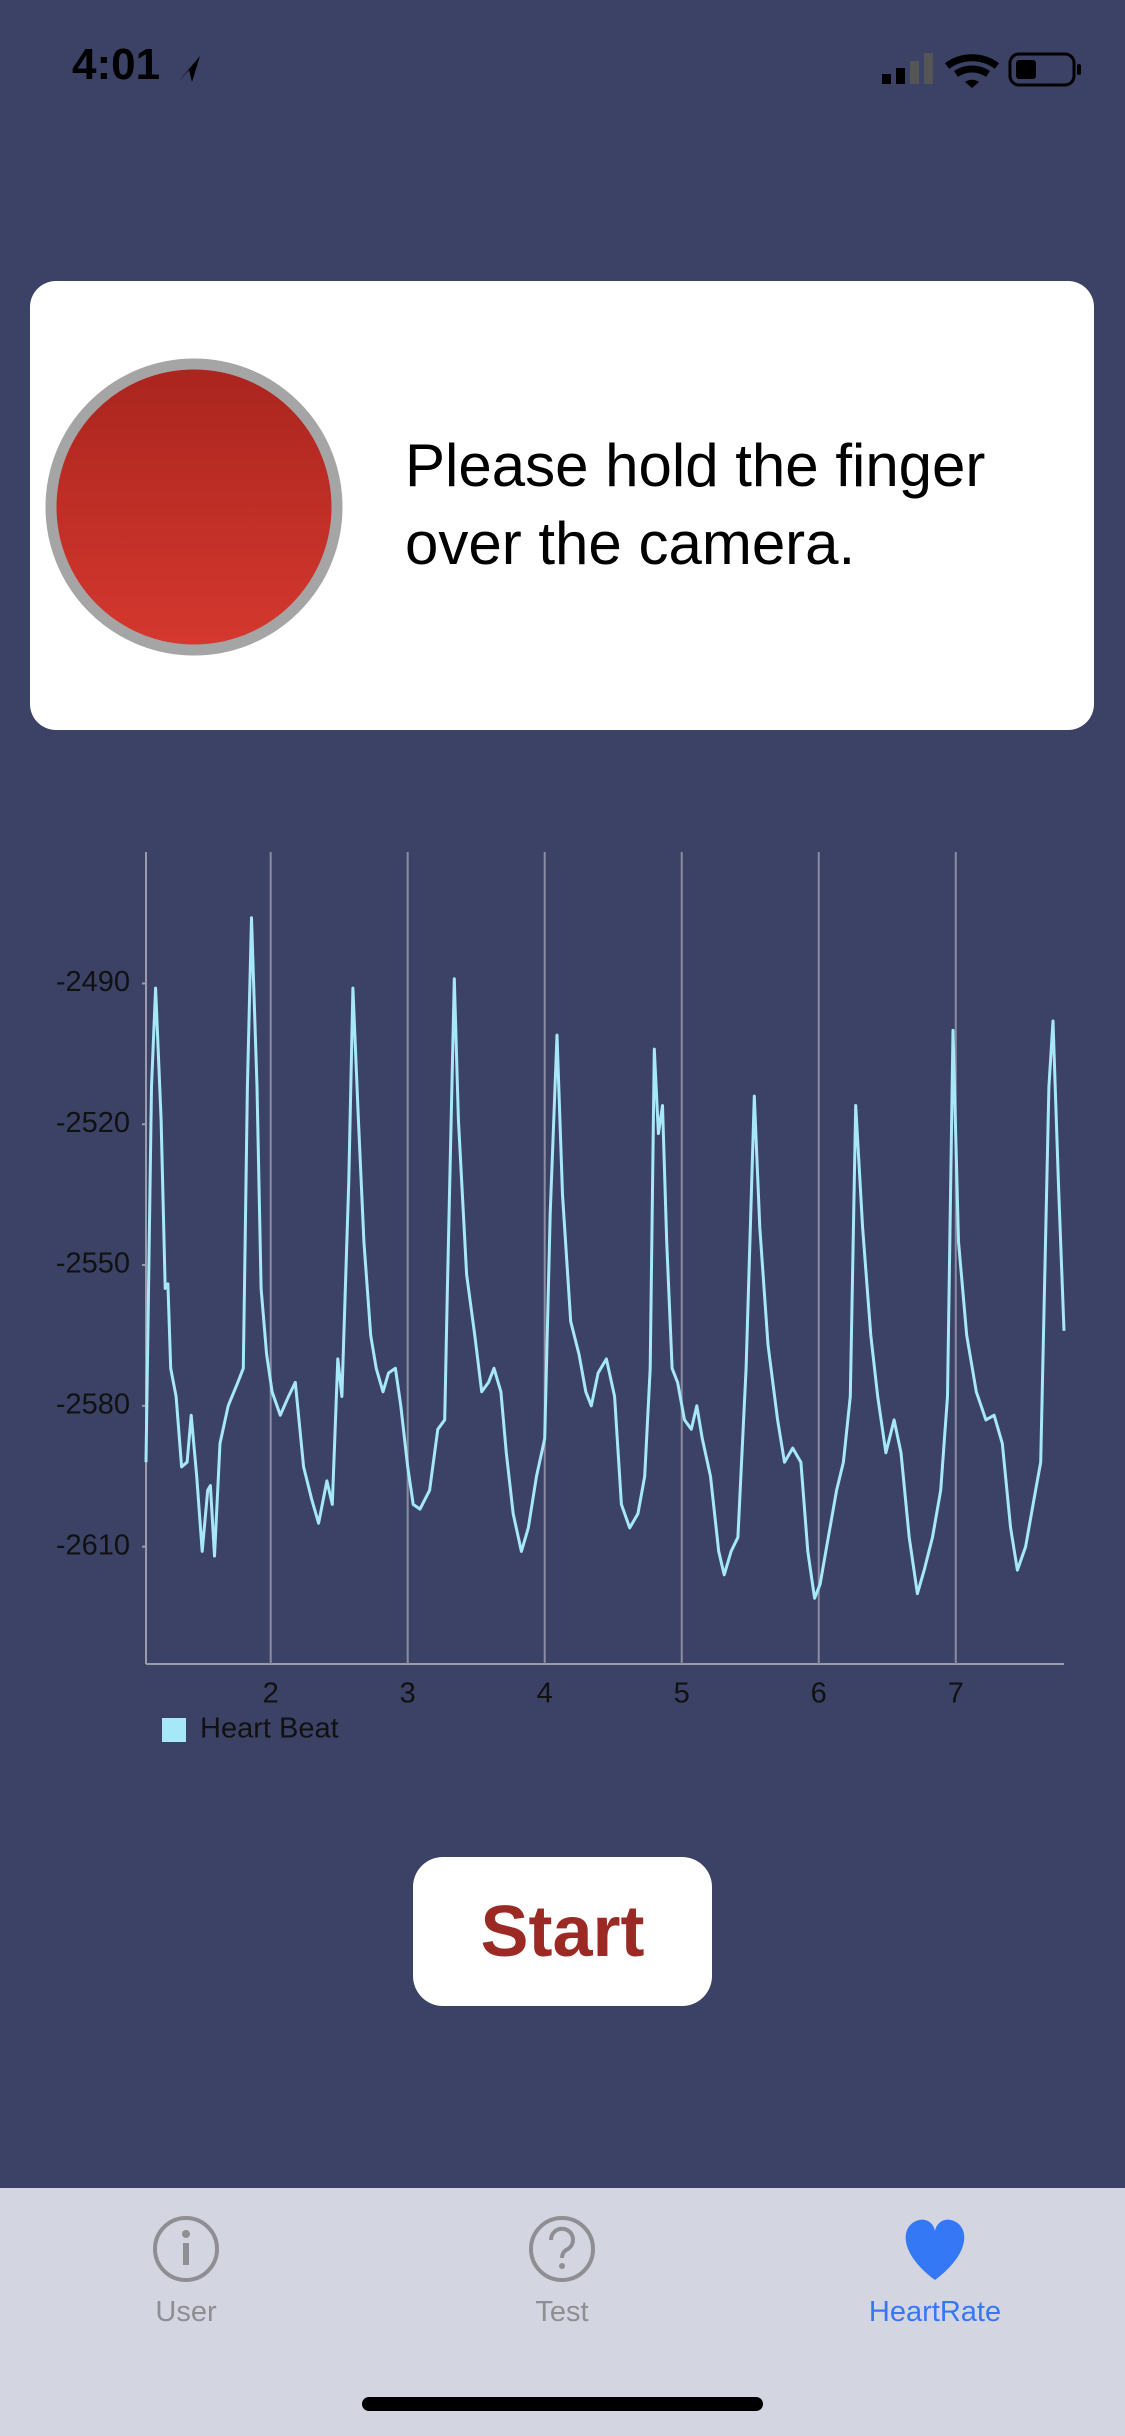 This screenshot has height=2436, width=1125. What do you see at coordinates (271, 1694) in the screenshot?
I see `x-tick-label: 2` at bounding box center [271, 1694].